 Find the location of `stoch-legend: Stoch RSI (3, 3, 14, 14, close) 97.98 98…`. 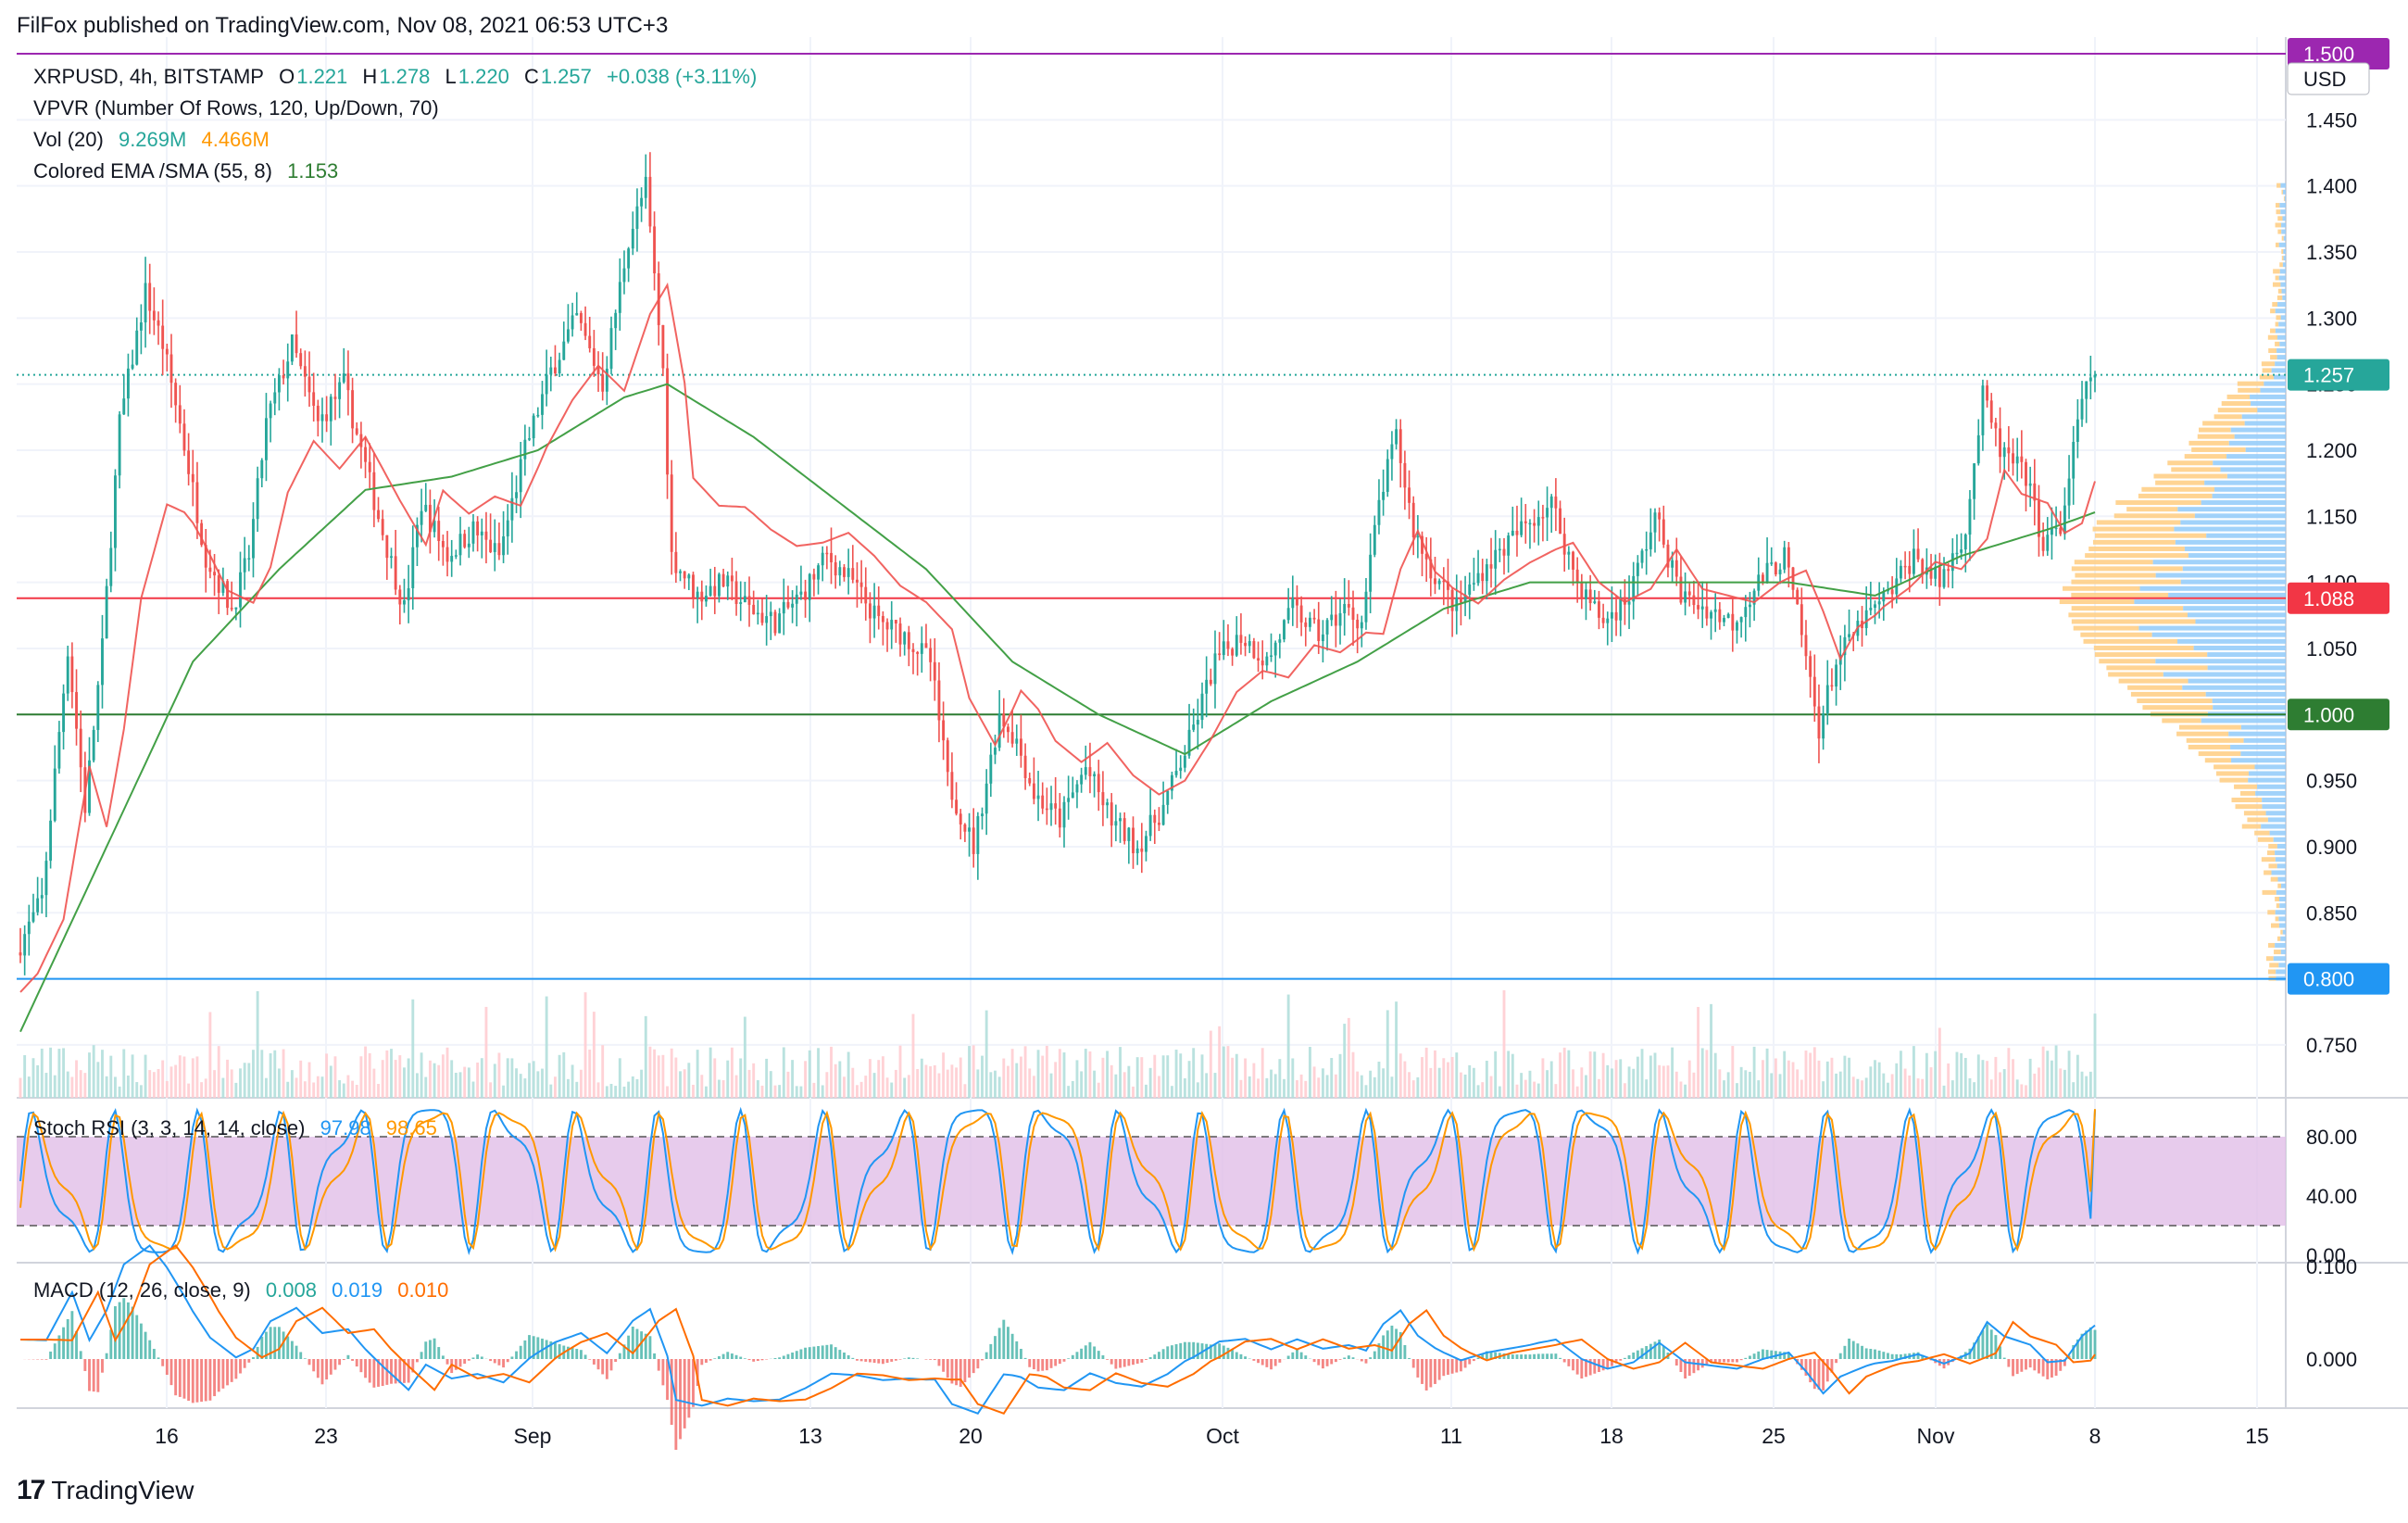

stoch-legend: Stoch RSI (3, 3, 14, 14, close) 97.98 98… is located at coordinates (240, 1128).